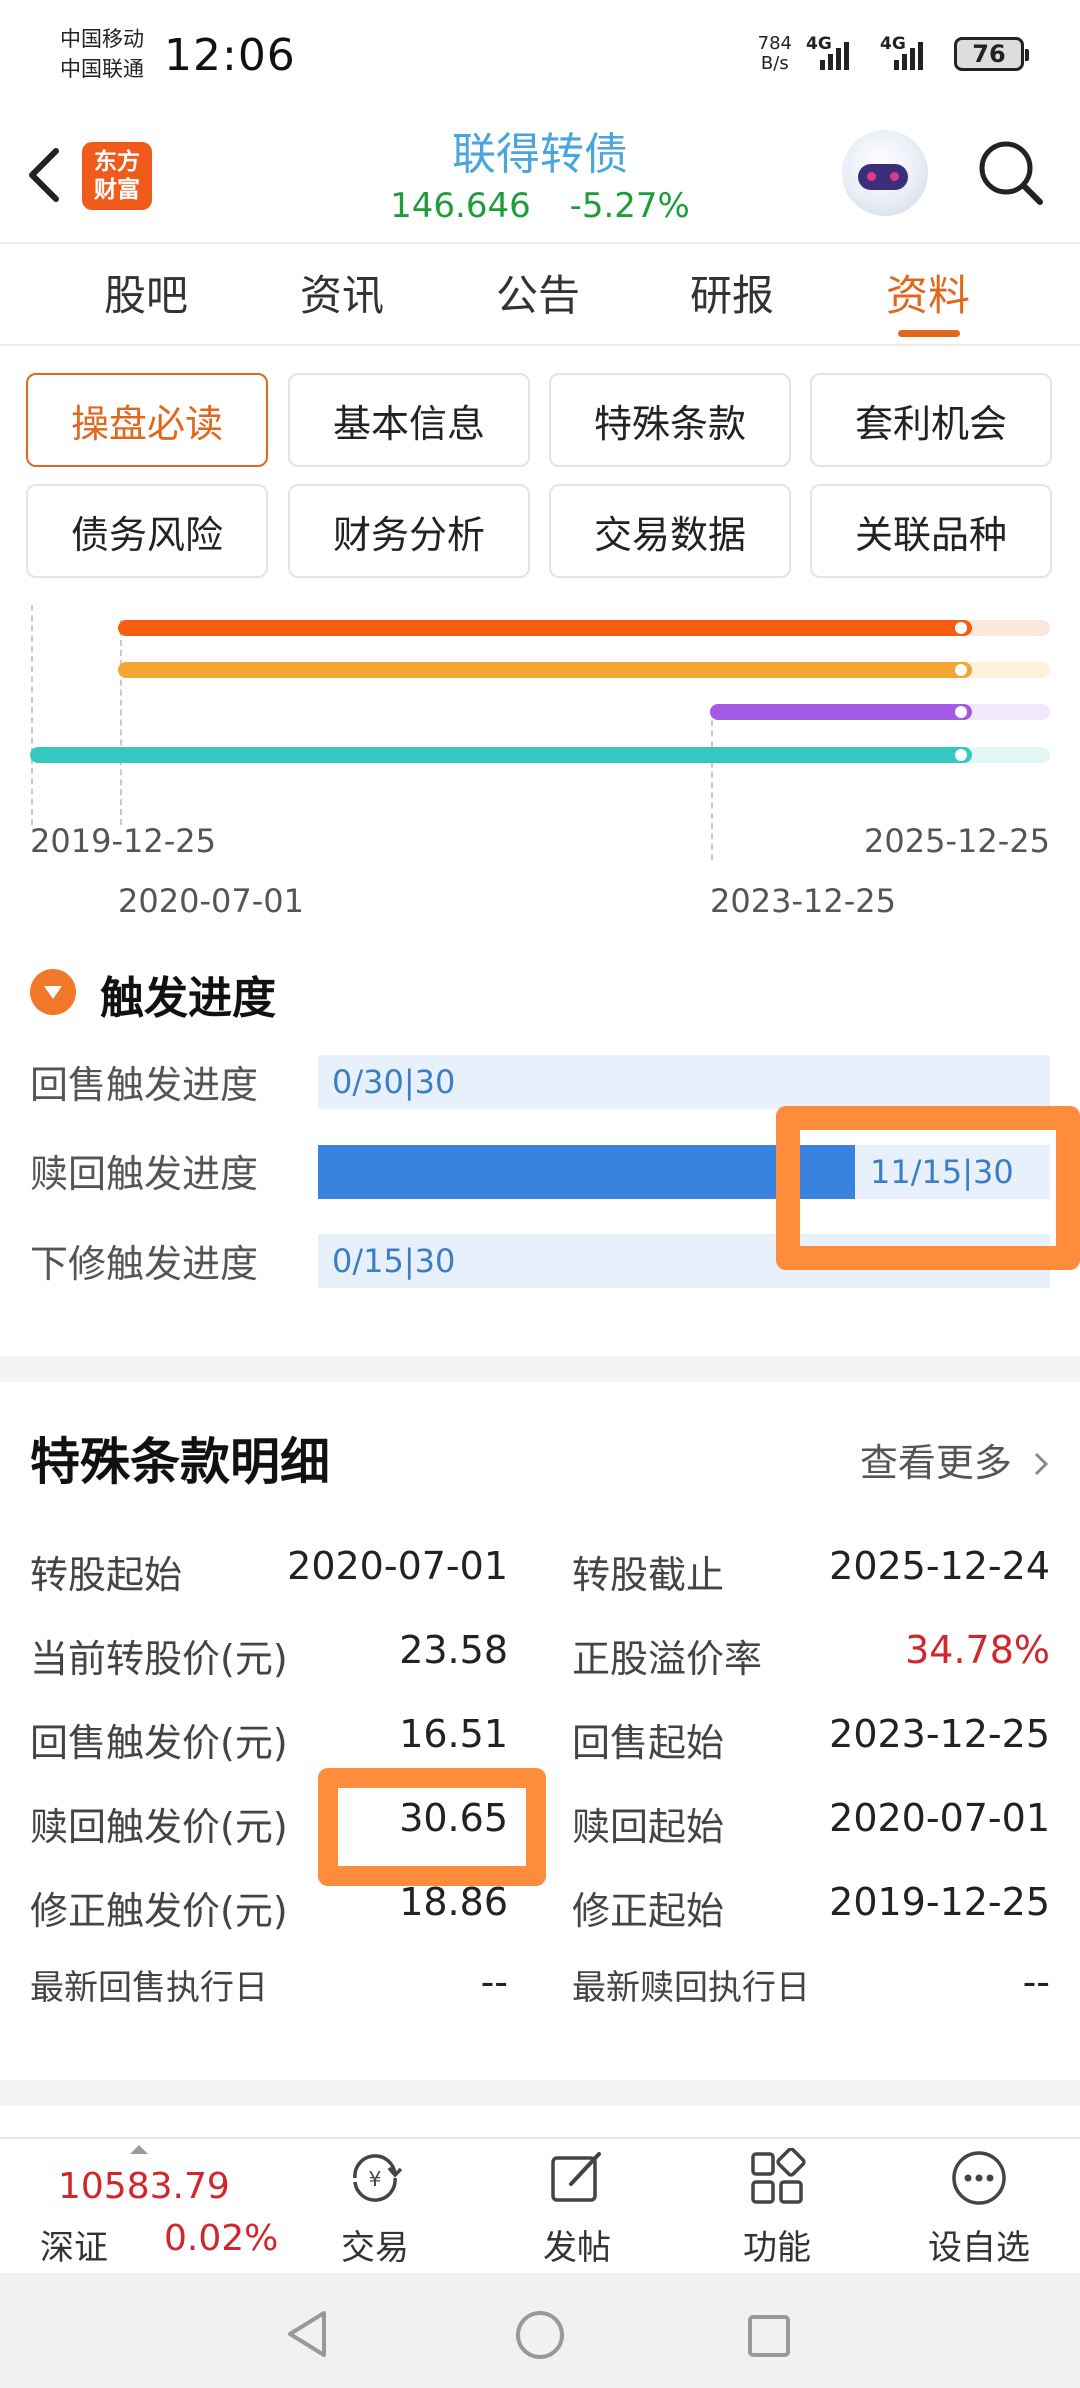  What do you see at coordinates (159, 1911) in the screenshot?
I see `detail-revision-price-label: 修正触发价(元)` at bounding box center [159, 1911].